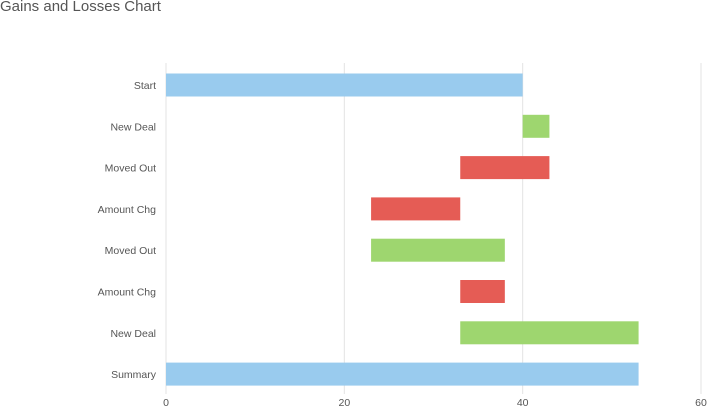 This screenshot has height=407, width=710. What do you see at coordinates (701, 402) in the screenshot?
I see `x-tick-label: 60` at bounding box center [701, 402].